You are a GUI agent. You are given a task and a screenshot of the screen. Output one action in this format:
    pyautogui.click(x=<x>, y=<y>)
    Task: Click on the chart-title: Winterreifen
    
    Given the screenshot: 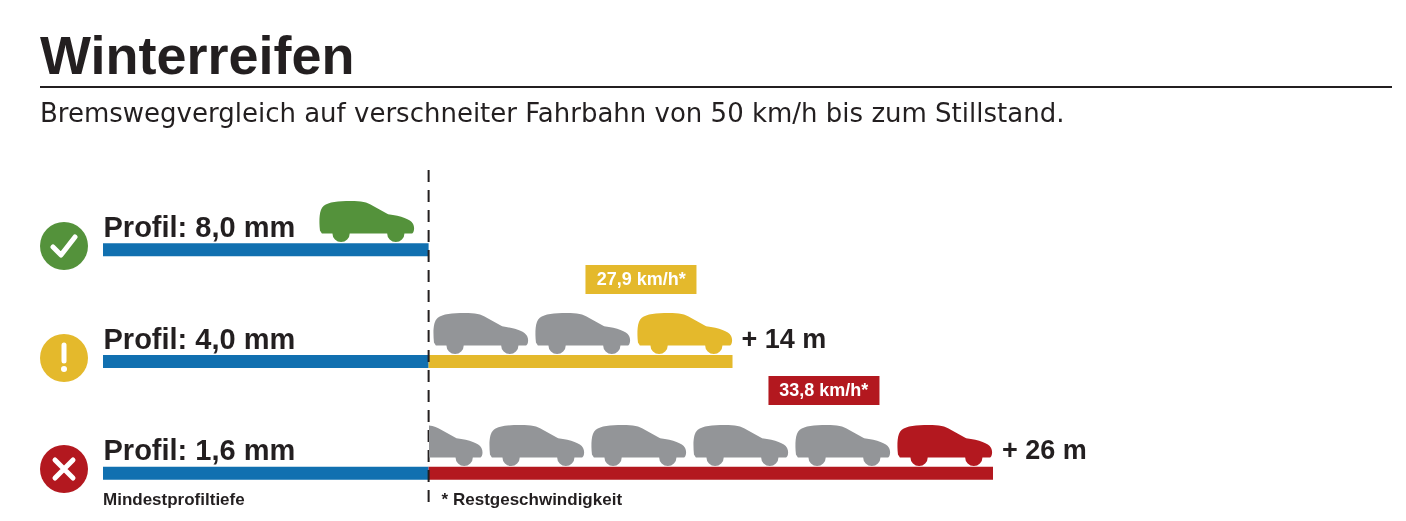 What is the action you would take?
    pyautogui.click(x=197, y=55)
    